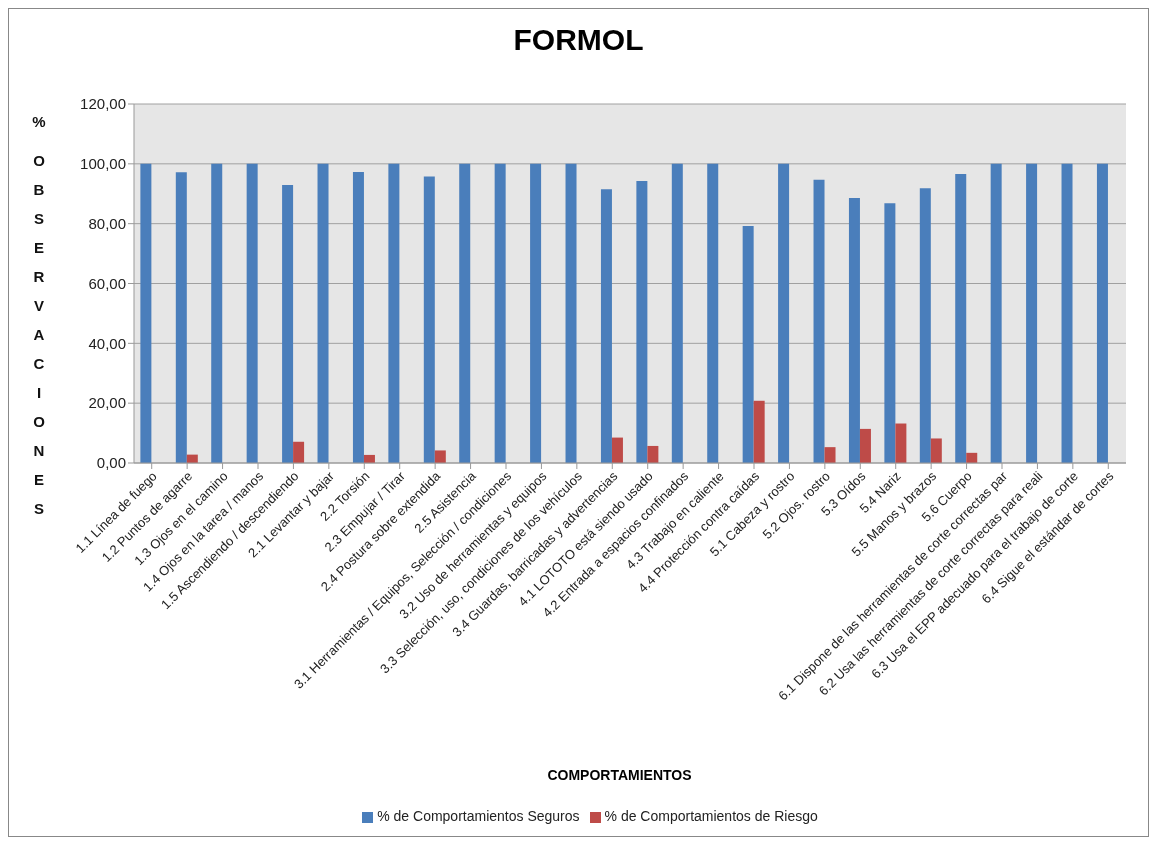 Image resolution: width=1157 pixels, height=845 pixels. I want to click on legend-label: % de Comportamientos de Riesgo, so click(711, 816).